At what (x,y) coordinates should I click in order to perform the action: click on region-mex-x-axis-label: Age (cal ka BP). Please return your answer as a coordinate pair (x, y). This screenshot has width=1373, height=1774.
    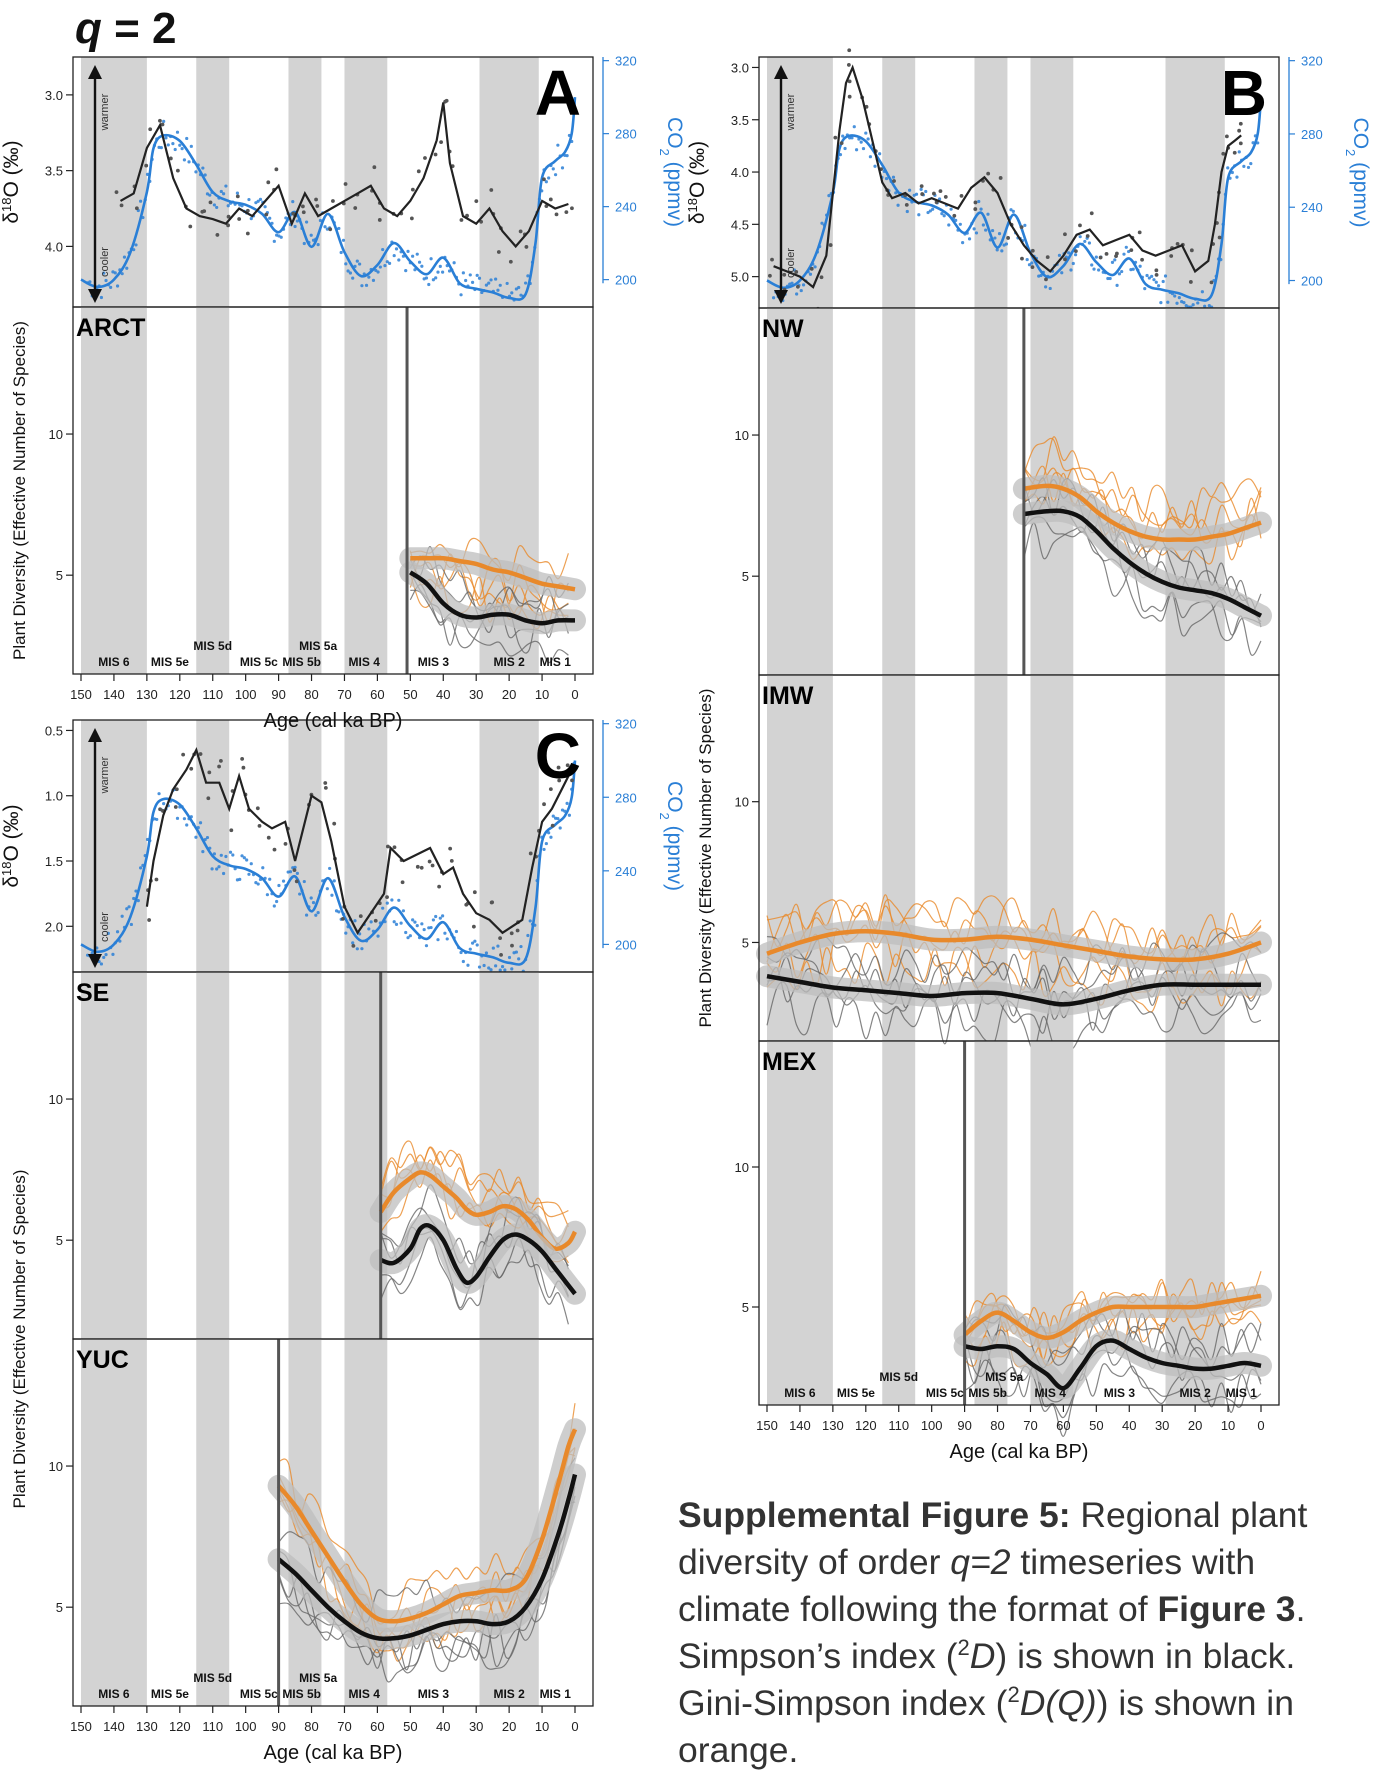
    Looking at the image, I should click on (1019, 1452).